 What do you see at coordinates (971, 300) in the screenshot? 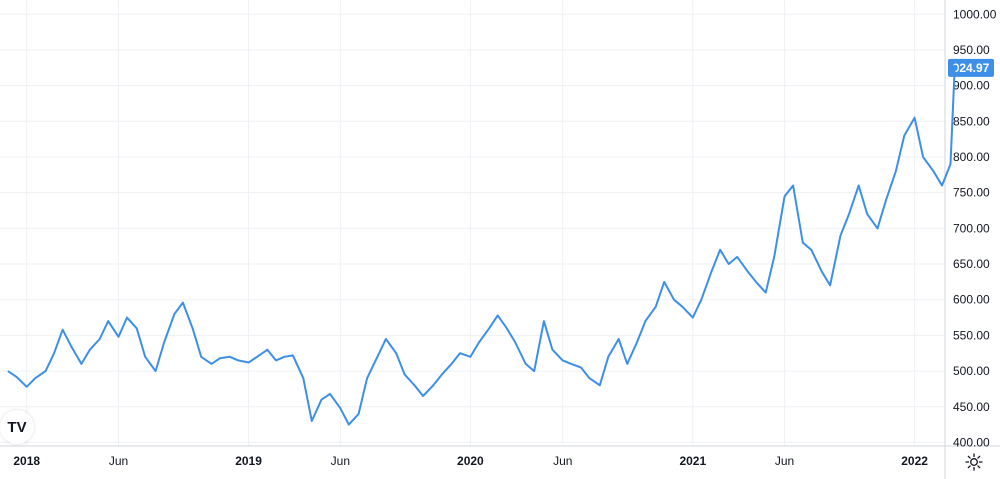
I see `y-tick-label: 600.00` at bounding box center [971, 300].